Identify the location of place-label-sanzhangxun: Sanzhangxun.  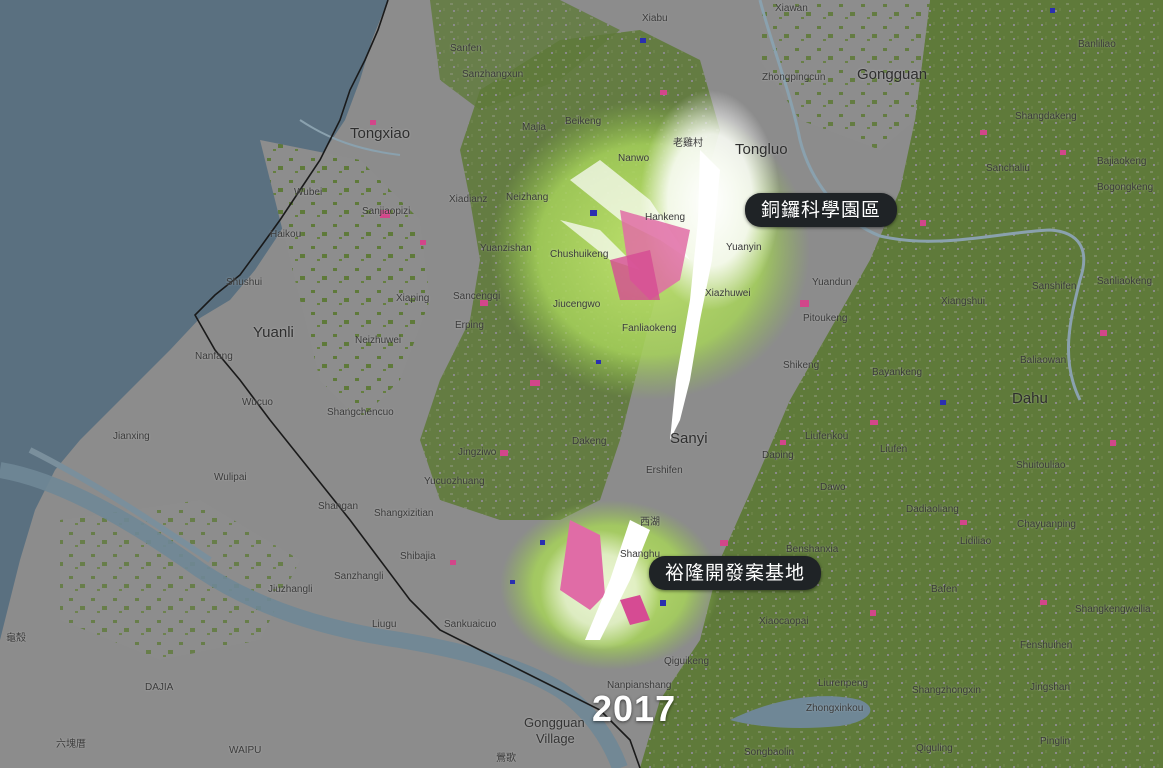
(493, 74).